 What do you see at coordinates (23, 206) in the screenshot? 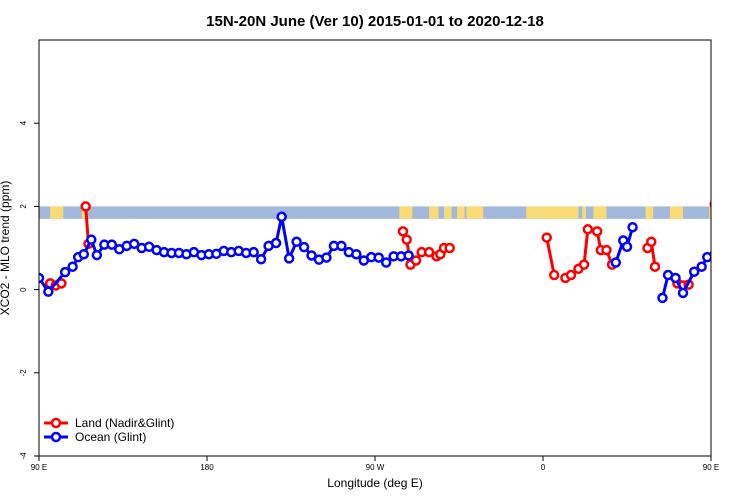
I see `y-tick-label: 2` at bounding box center [23, 206].